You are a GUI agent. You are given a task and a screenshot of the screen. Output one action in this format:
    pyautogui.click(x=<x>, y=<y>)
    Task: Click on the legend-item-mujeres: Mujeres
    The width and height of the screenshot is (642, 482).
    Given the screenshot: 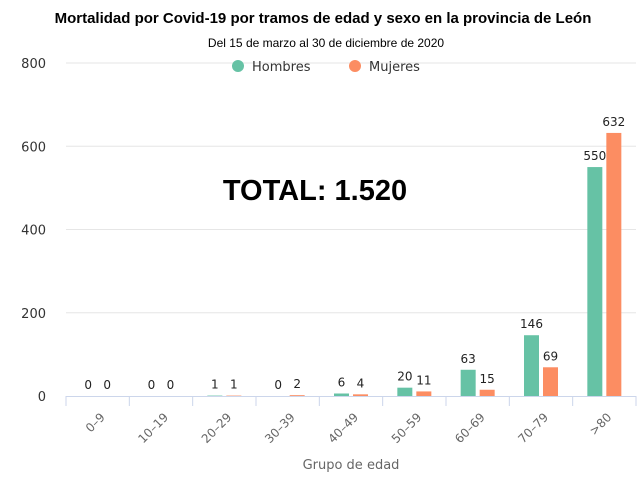 What is the action you would take?
    pyautogui.click(x=394, y=67)
    